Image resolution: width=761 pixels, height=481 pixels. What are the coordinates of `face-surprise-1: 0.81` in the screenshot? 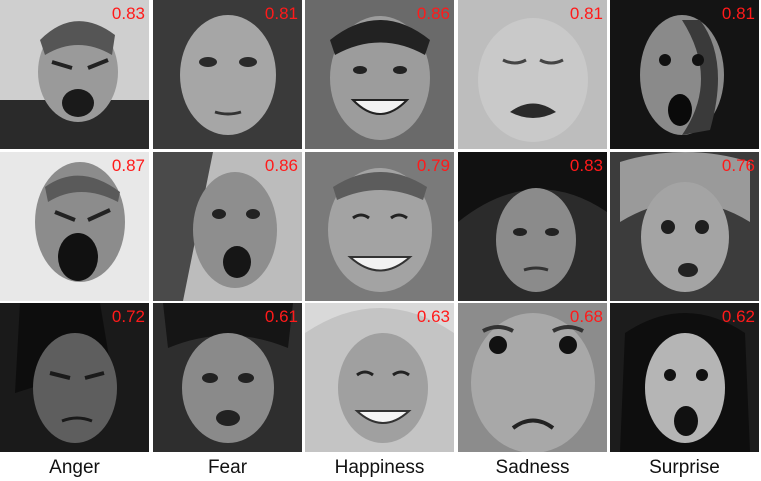 It's located at (684, 74).